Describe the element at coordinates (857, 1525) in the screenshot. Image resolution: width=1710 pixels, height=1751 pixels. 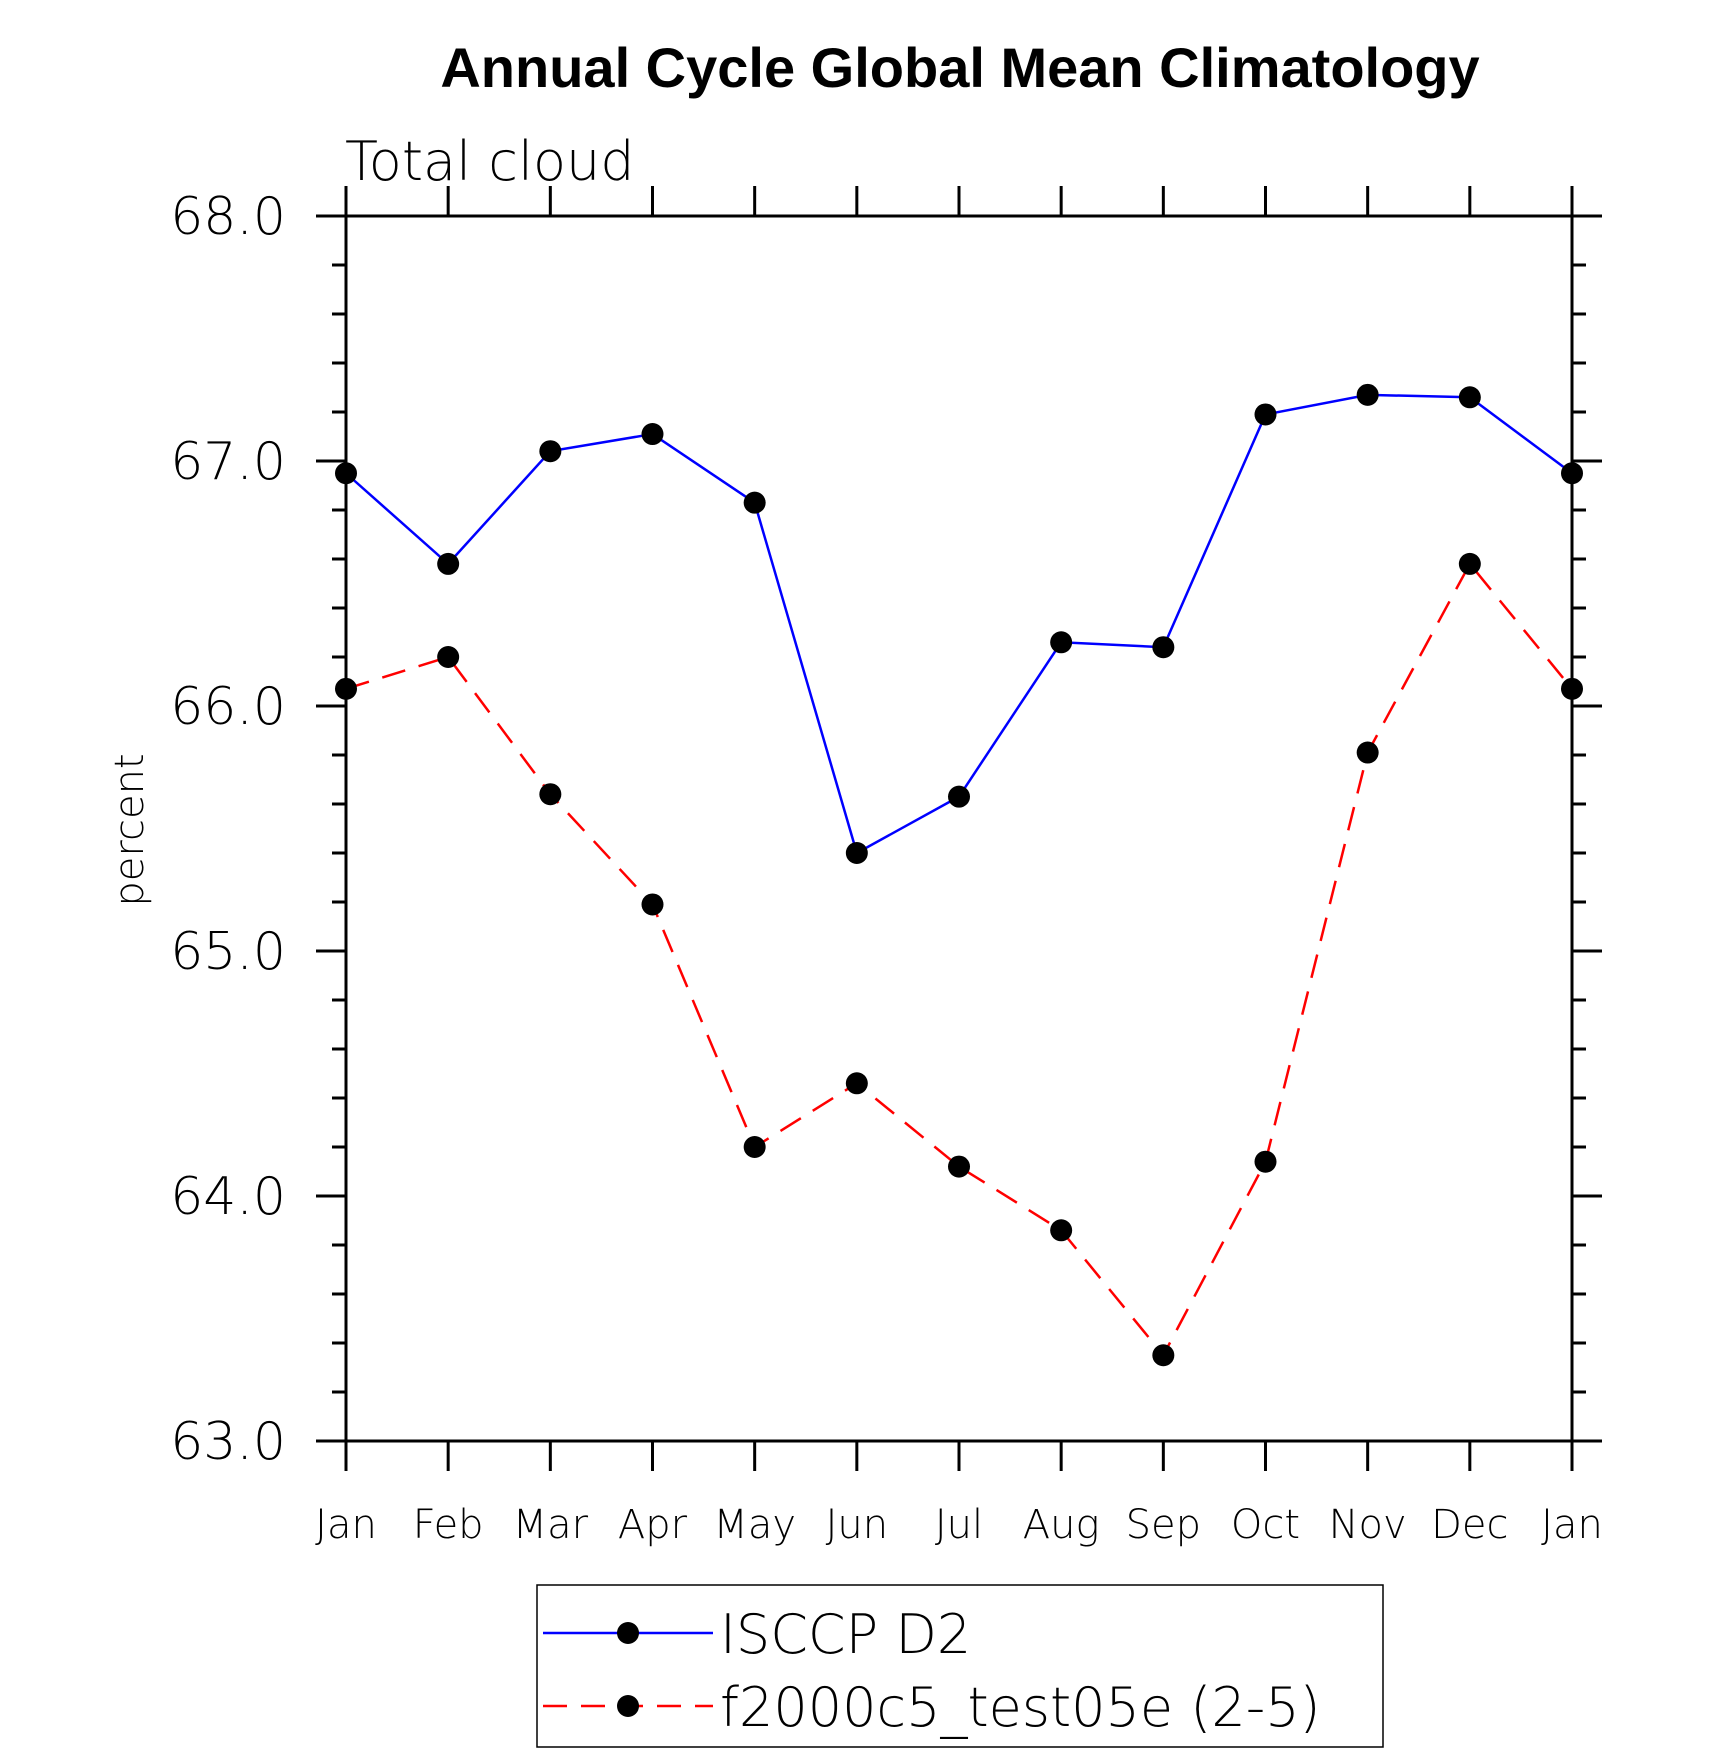
I see `x-tick-label: Jun` at that location.